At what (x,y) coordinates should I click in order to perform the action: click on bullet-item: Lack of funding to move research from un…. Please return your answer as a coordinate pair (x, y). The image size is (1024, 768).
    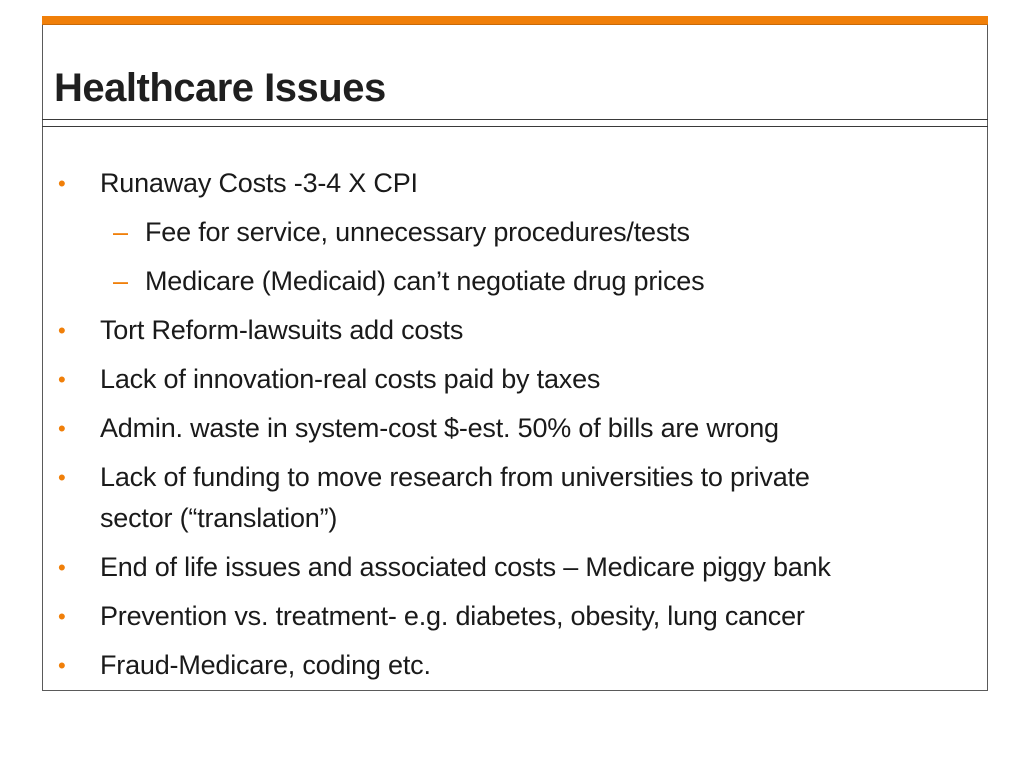
    Looking at the image, I should click on (455, 477).